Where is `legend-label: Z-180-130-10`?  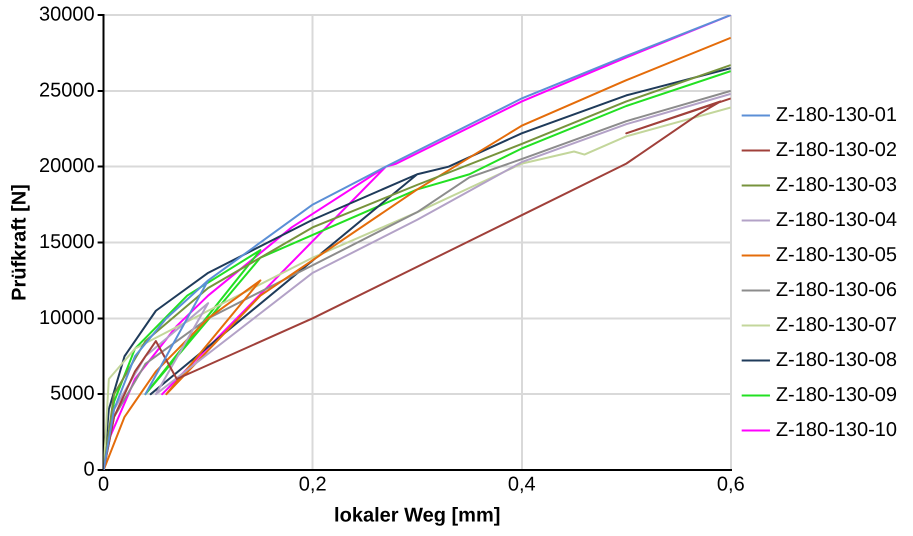 legend-label: Z-180-130-10 is located at coordinates (837, 430).